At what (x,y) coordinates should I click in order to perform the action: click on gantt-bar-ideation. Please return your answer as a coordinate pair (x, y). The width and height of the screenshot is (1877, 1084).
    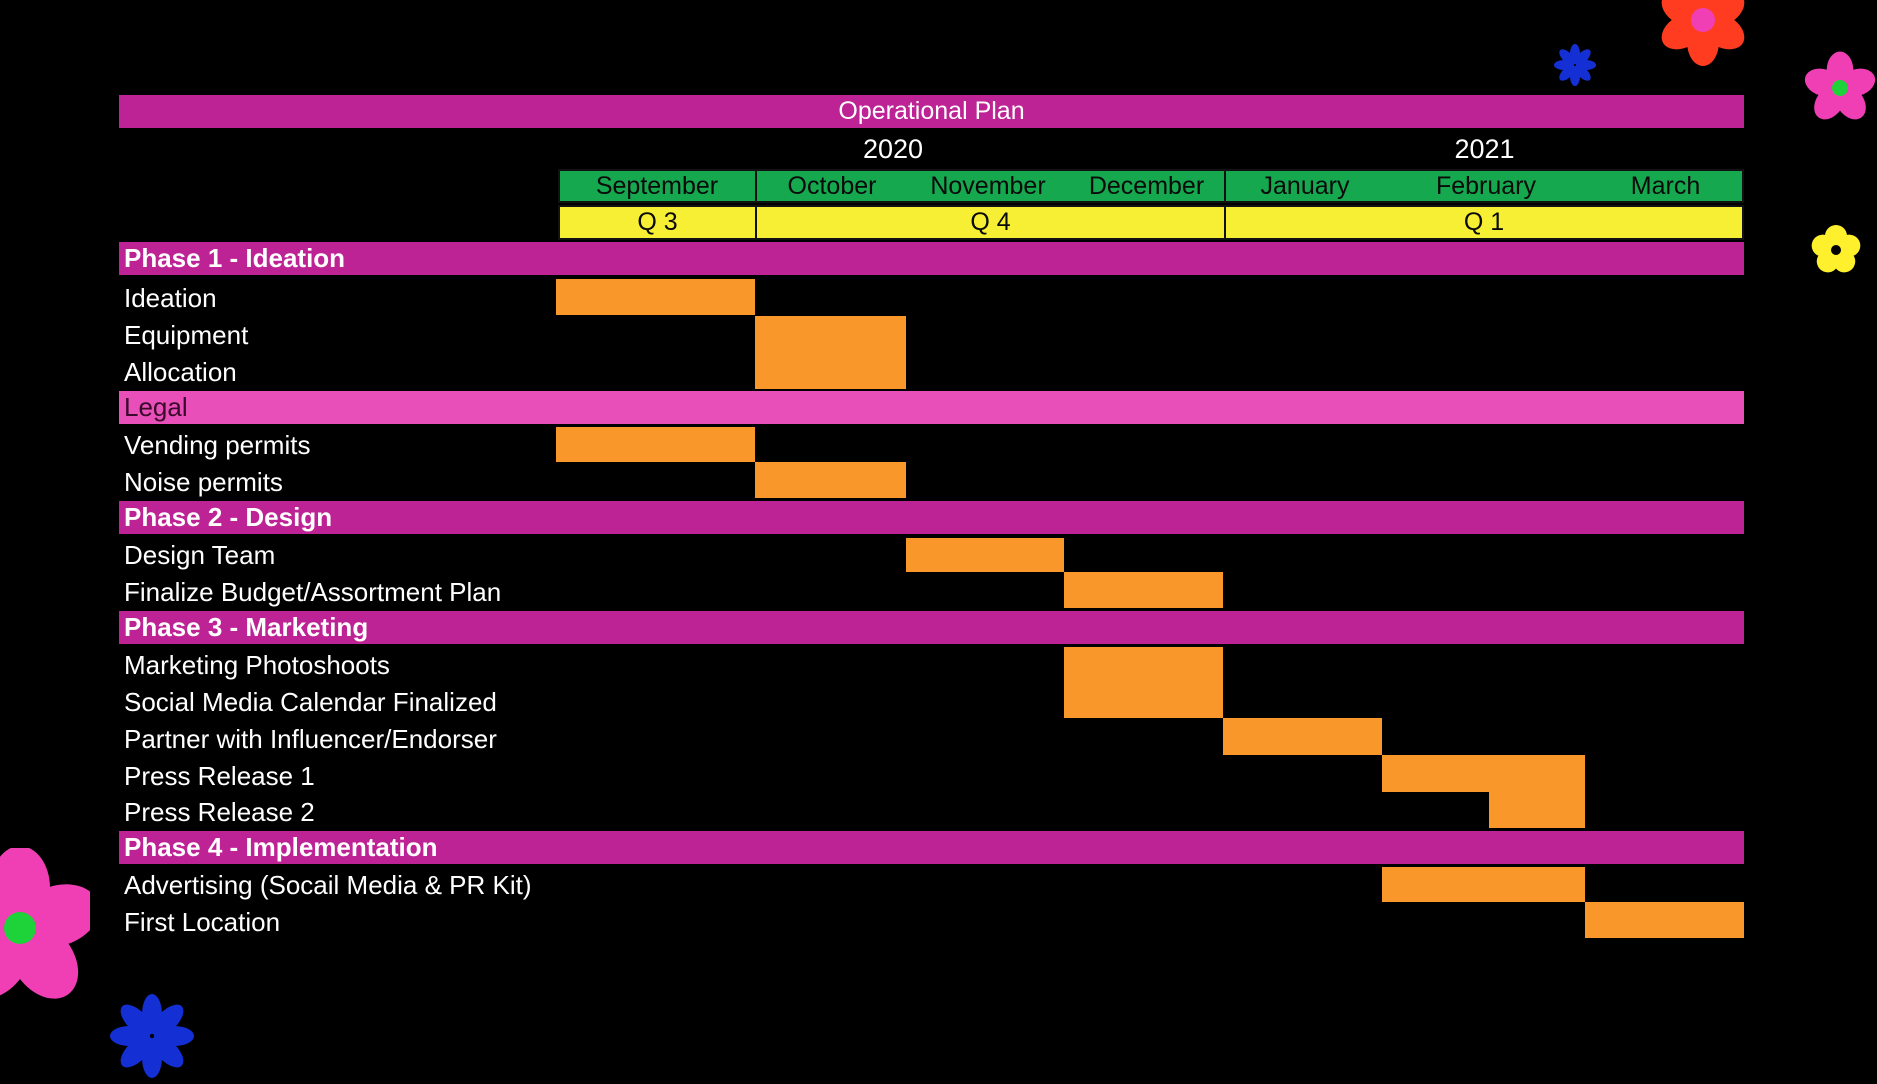
    Looking at the image, I should click on (655, 297).